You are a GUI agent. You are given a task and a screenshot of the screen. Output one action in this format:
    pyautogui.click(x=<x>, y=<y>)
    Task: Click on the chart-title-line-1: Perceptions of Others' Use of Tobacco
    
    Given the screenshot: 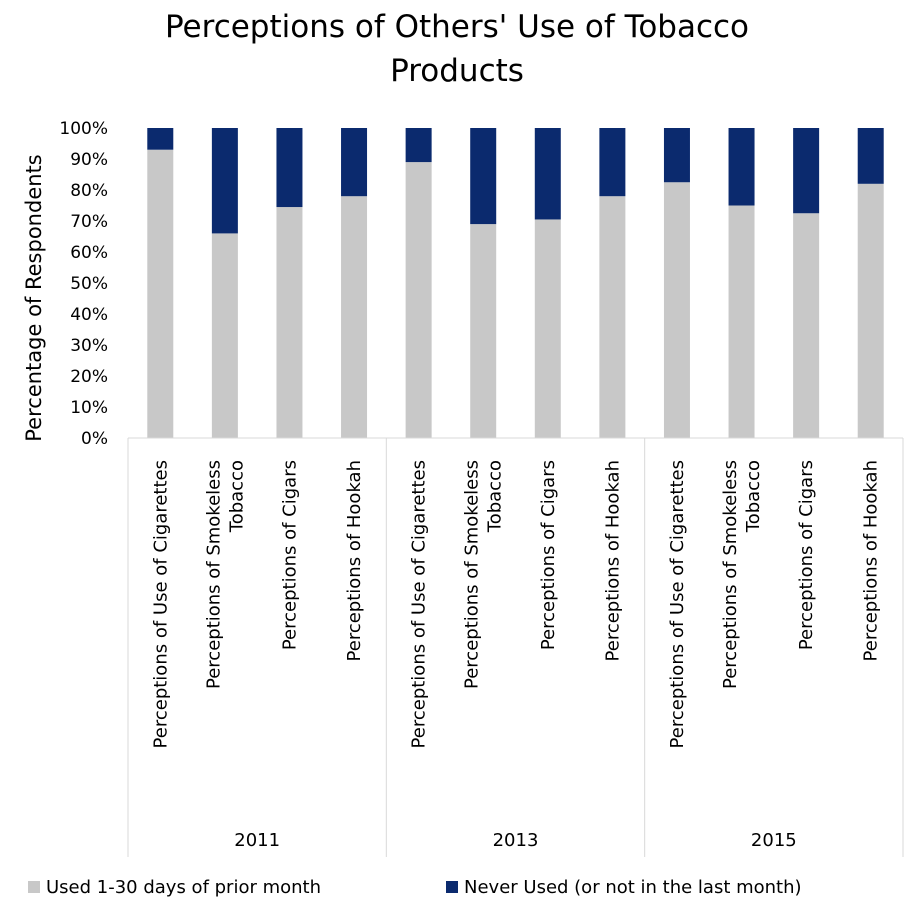 What is the action you would take?
    pyautogui.click(x=457, y=27)
    